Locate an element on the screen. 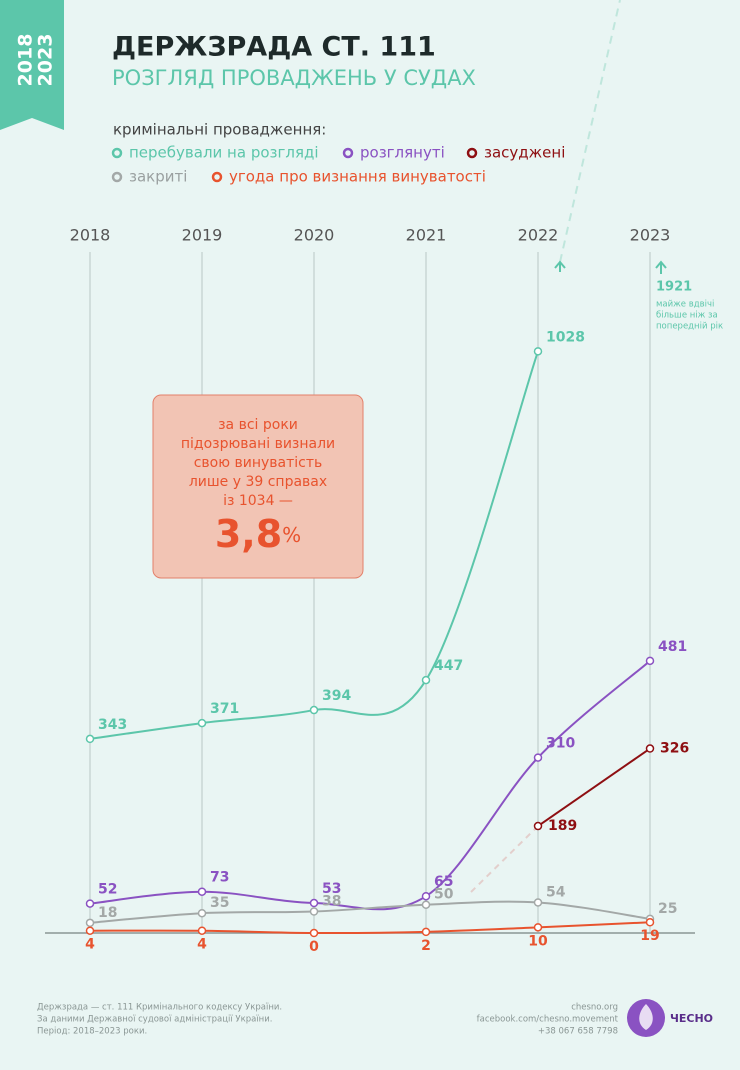 The height and width of the screenshot is (1070, 740). footer-contact: +38 067 658 7798 is located at coordinates (578, 1032).